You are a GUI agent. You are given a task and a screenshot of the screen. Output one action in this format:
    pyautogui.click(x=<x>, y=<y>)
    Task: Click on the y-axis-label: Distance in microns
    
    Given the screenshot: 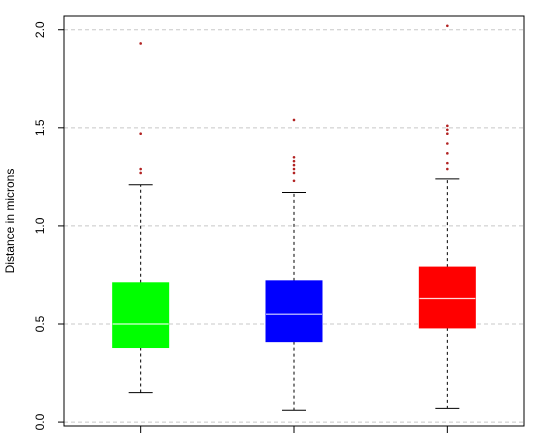 What is the action you would take?
    pyautogui.click(x=10, y=221)
    